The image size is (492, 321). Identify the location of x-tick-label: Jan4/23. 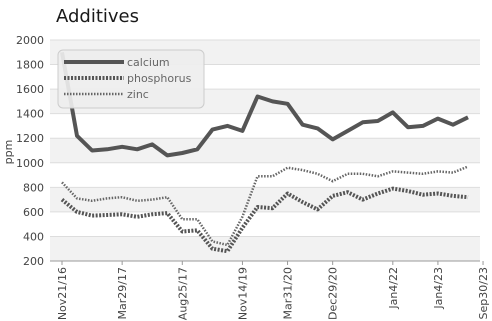
(438, 288).